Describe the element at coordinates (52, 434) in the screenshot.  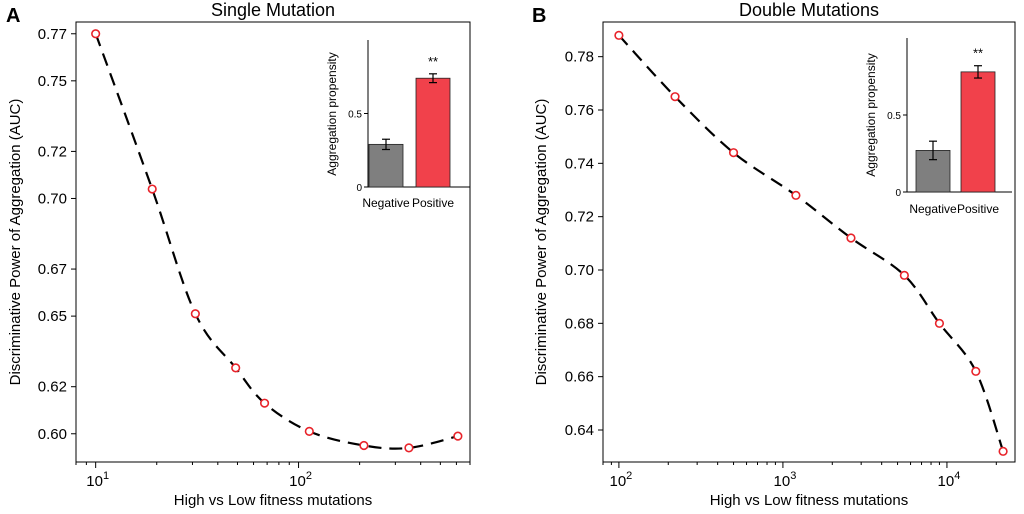
I see `y-tick-label: 0.60` at that location.